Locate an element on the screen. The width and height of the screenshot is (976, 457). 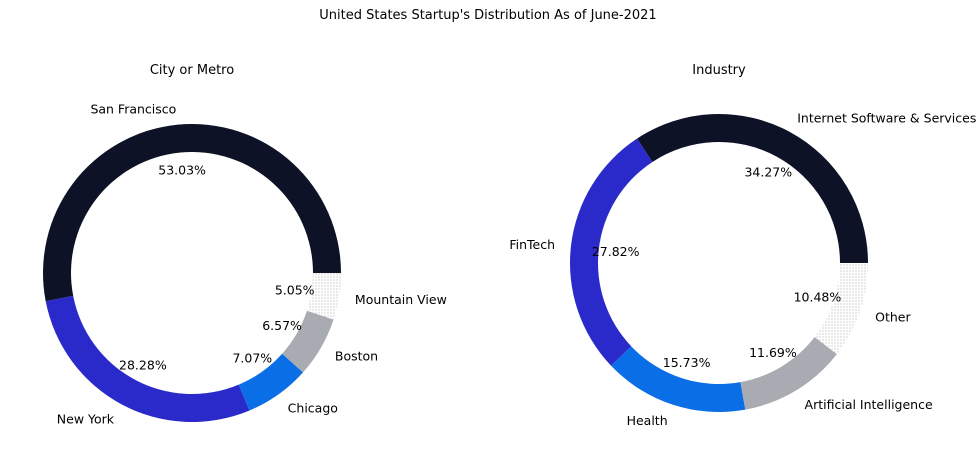
industry-pct-label-other: 10.48% is located at coordinates (818, 297).